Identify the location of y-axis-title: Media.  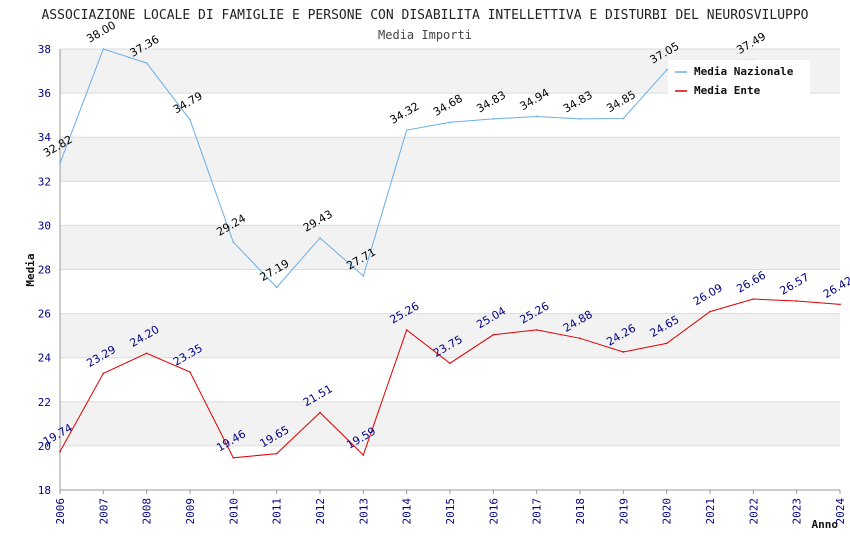
(30, 269).